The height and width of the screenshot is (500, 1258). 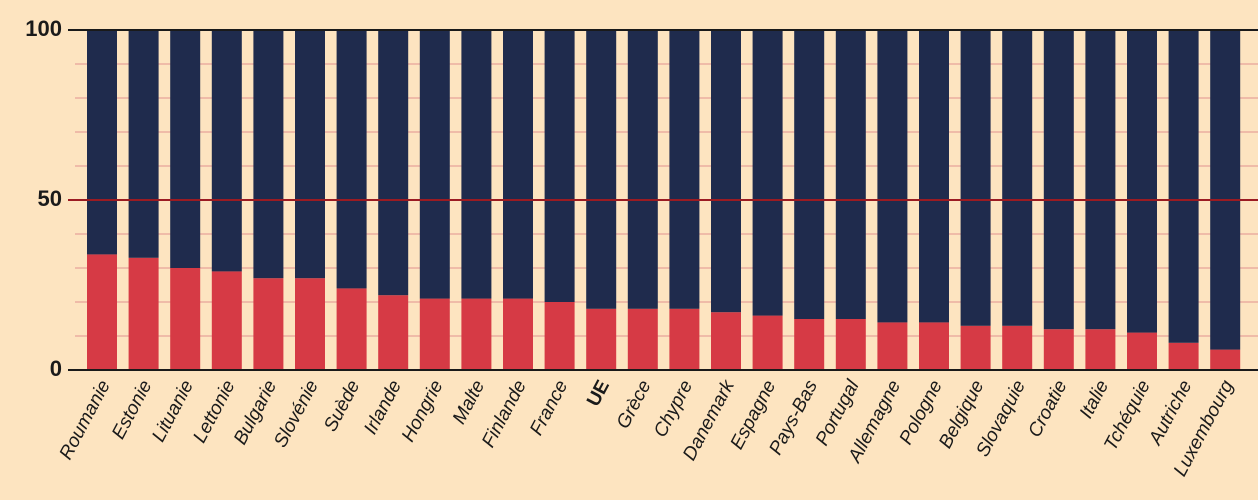 I want to click on x-tick-label: UE, so click(x=598, y=393).